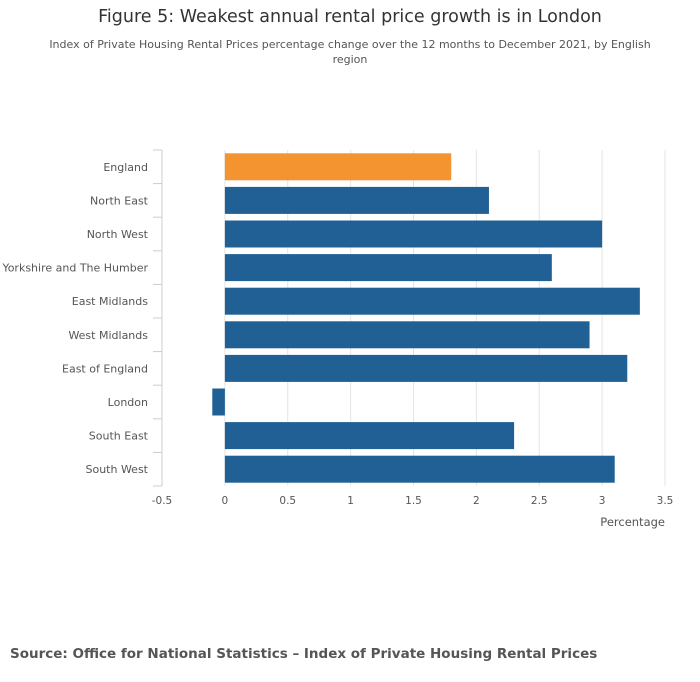 Image resolution: width=700 pixels, height=682 pixels. Describe the element at coordinates (413, 234) in the screenshot. I see `bar-north-west` at that location.